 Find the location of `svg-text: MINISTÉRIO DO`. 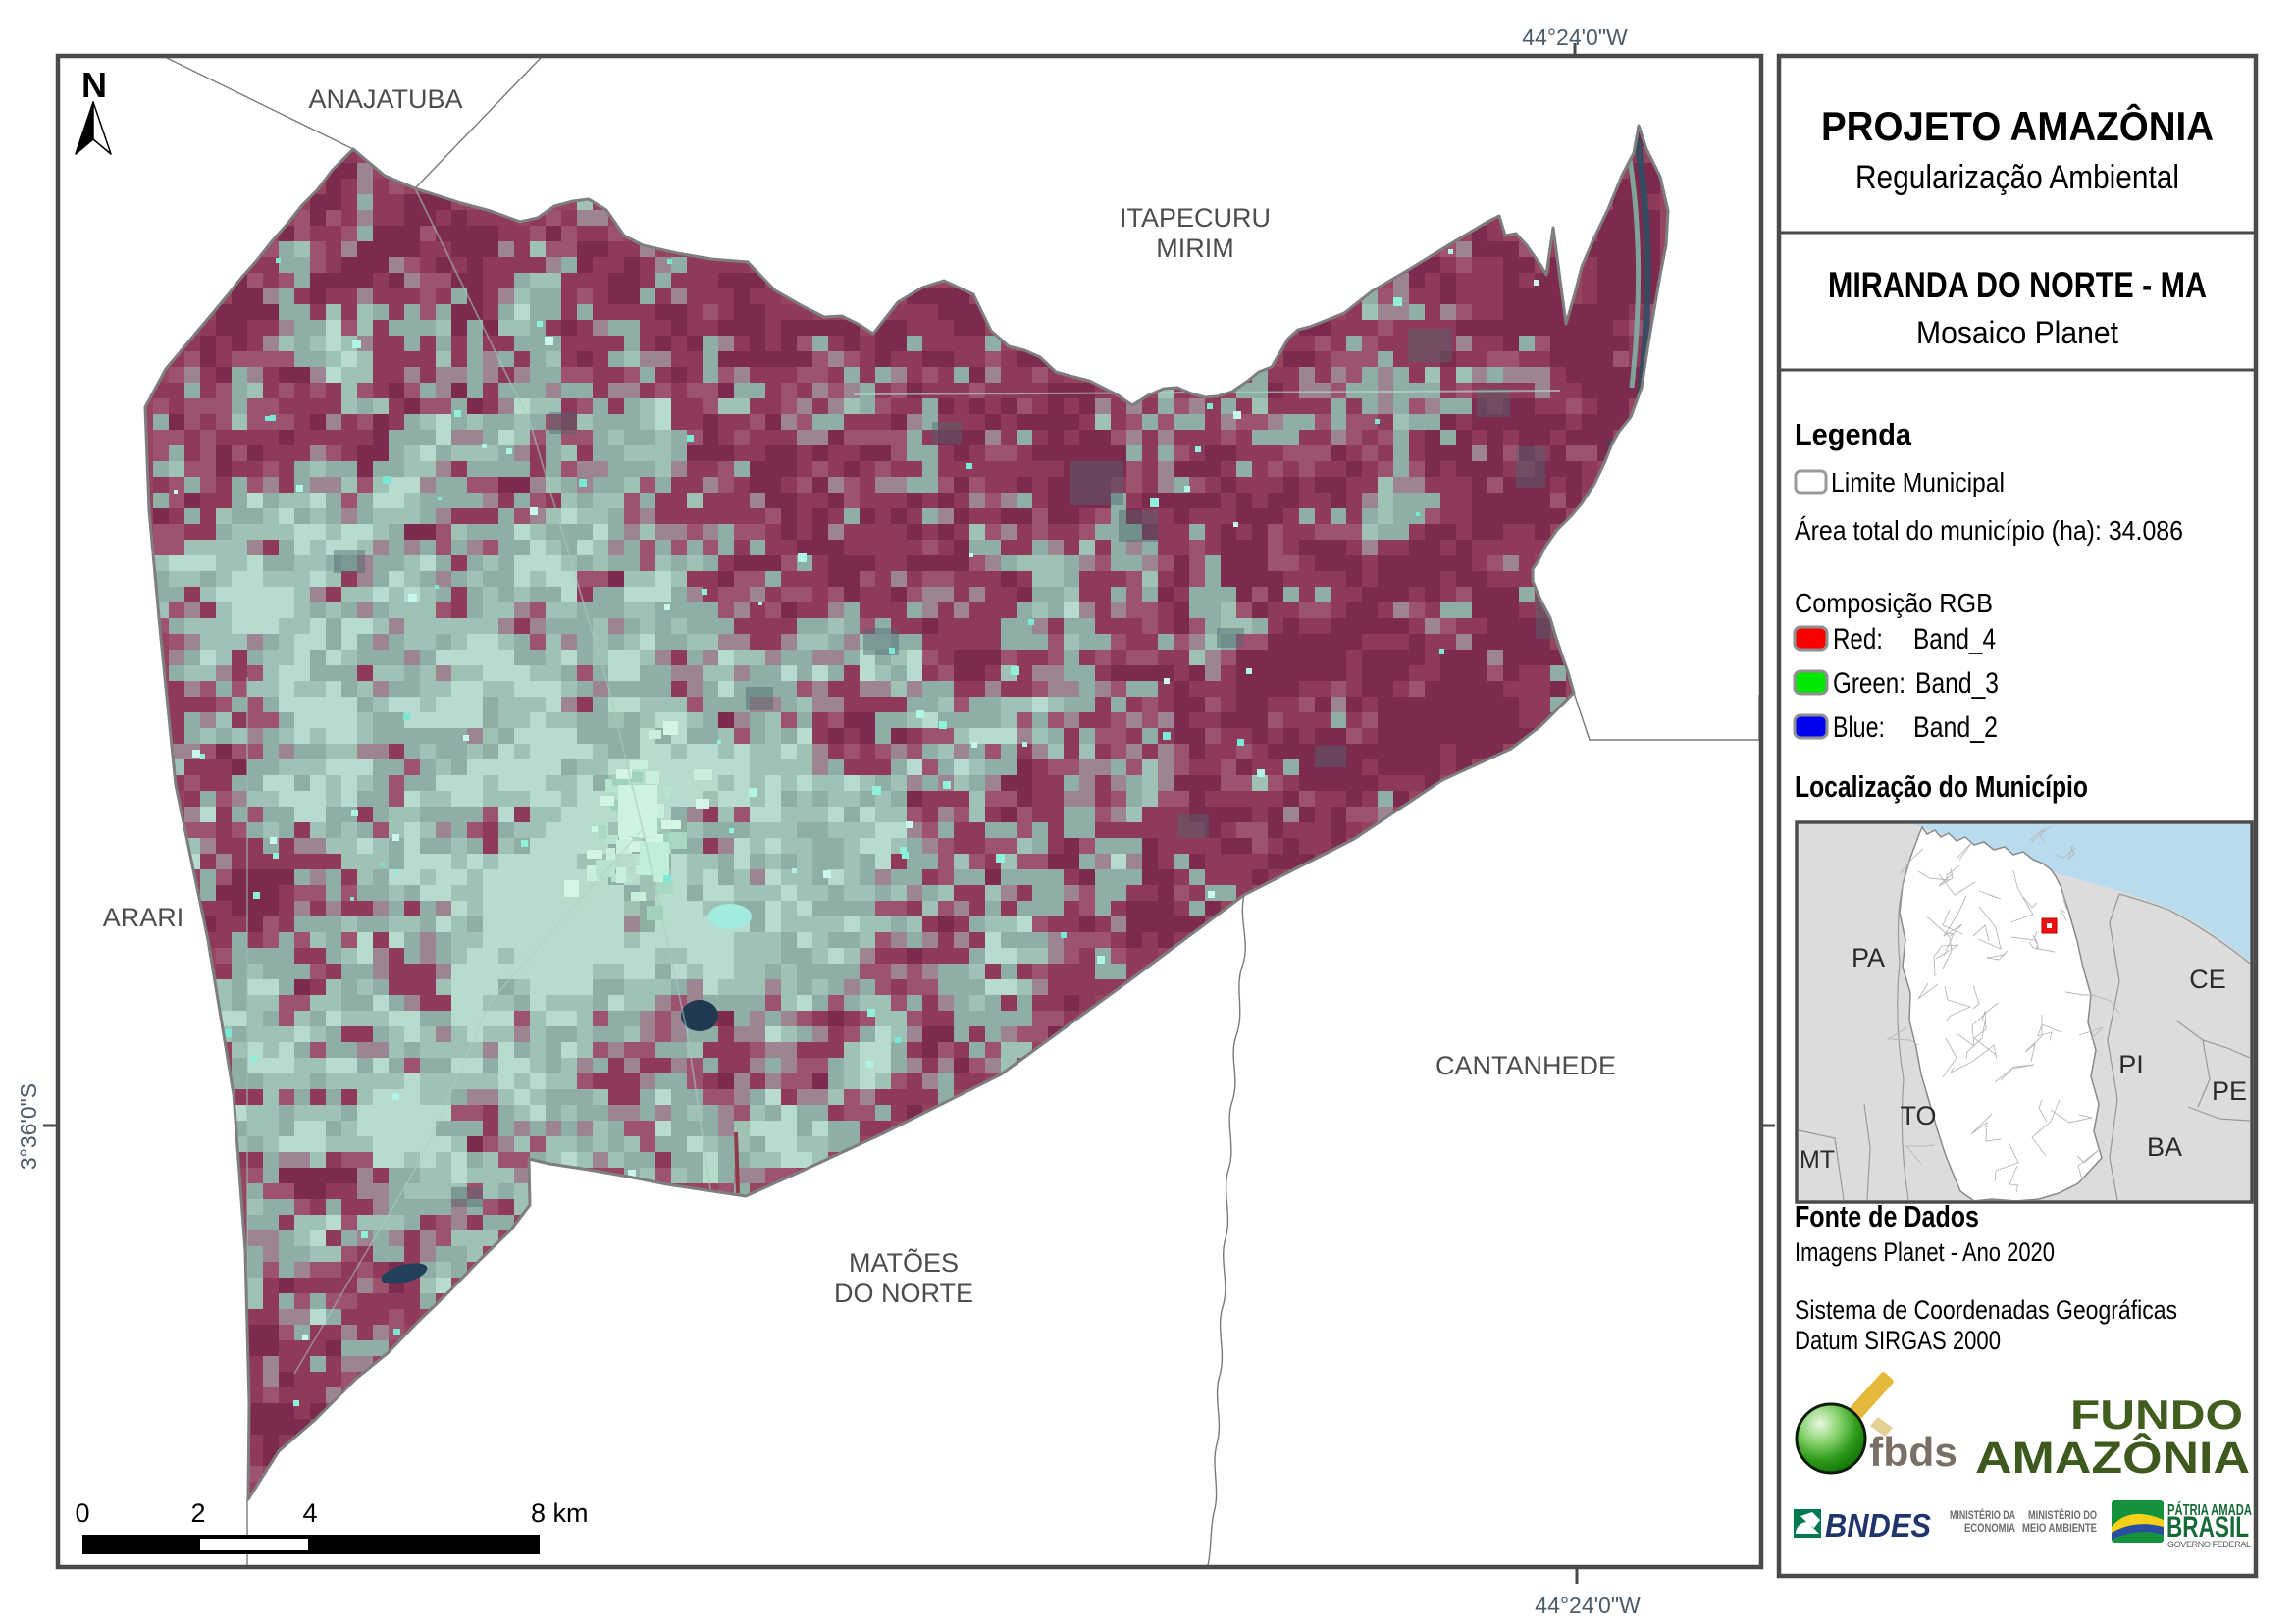

svg-text: MINISTÉRIO DO is located at coordinates (2062, 1515).